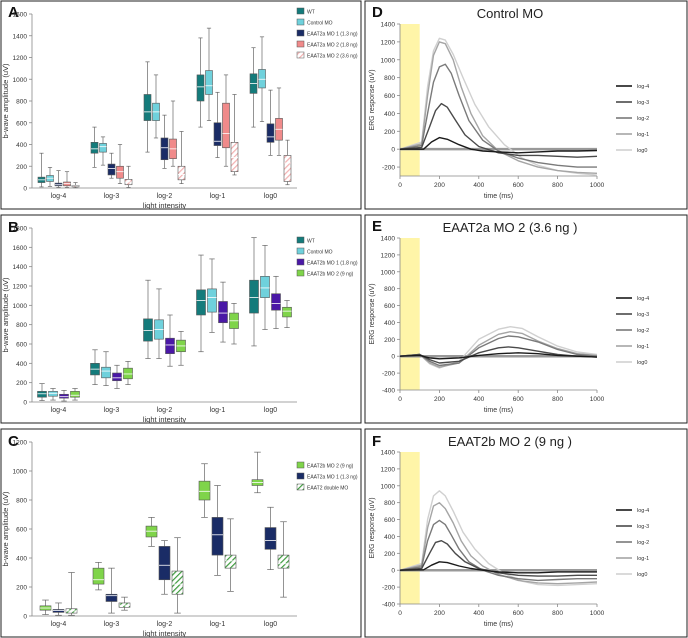  Describe the element at coordinates (165, 624) in the screenshot. I see `x-tick-label: log-2` at that location.